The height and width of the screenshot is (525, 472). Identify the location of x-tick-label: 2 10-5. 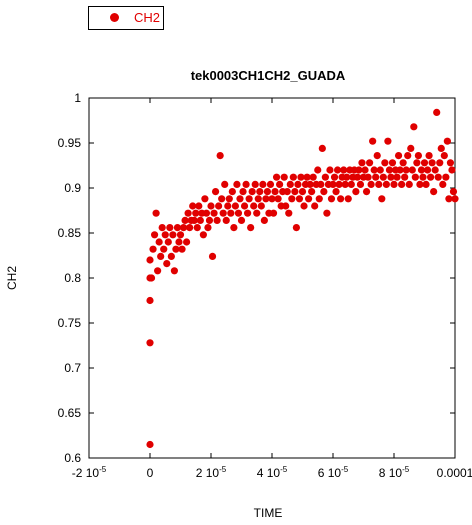
(211, 472).